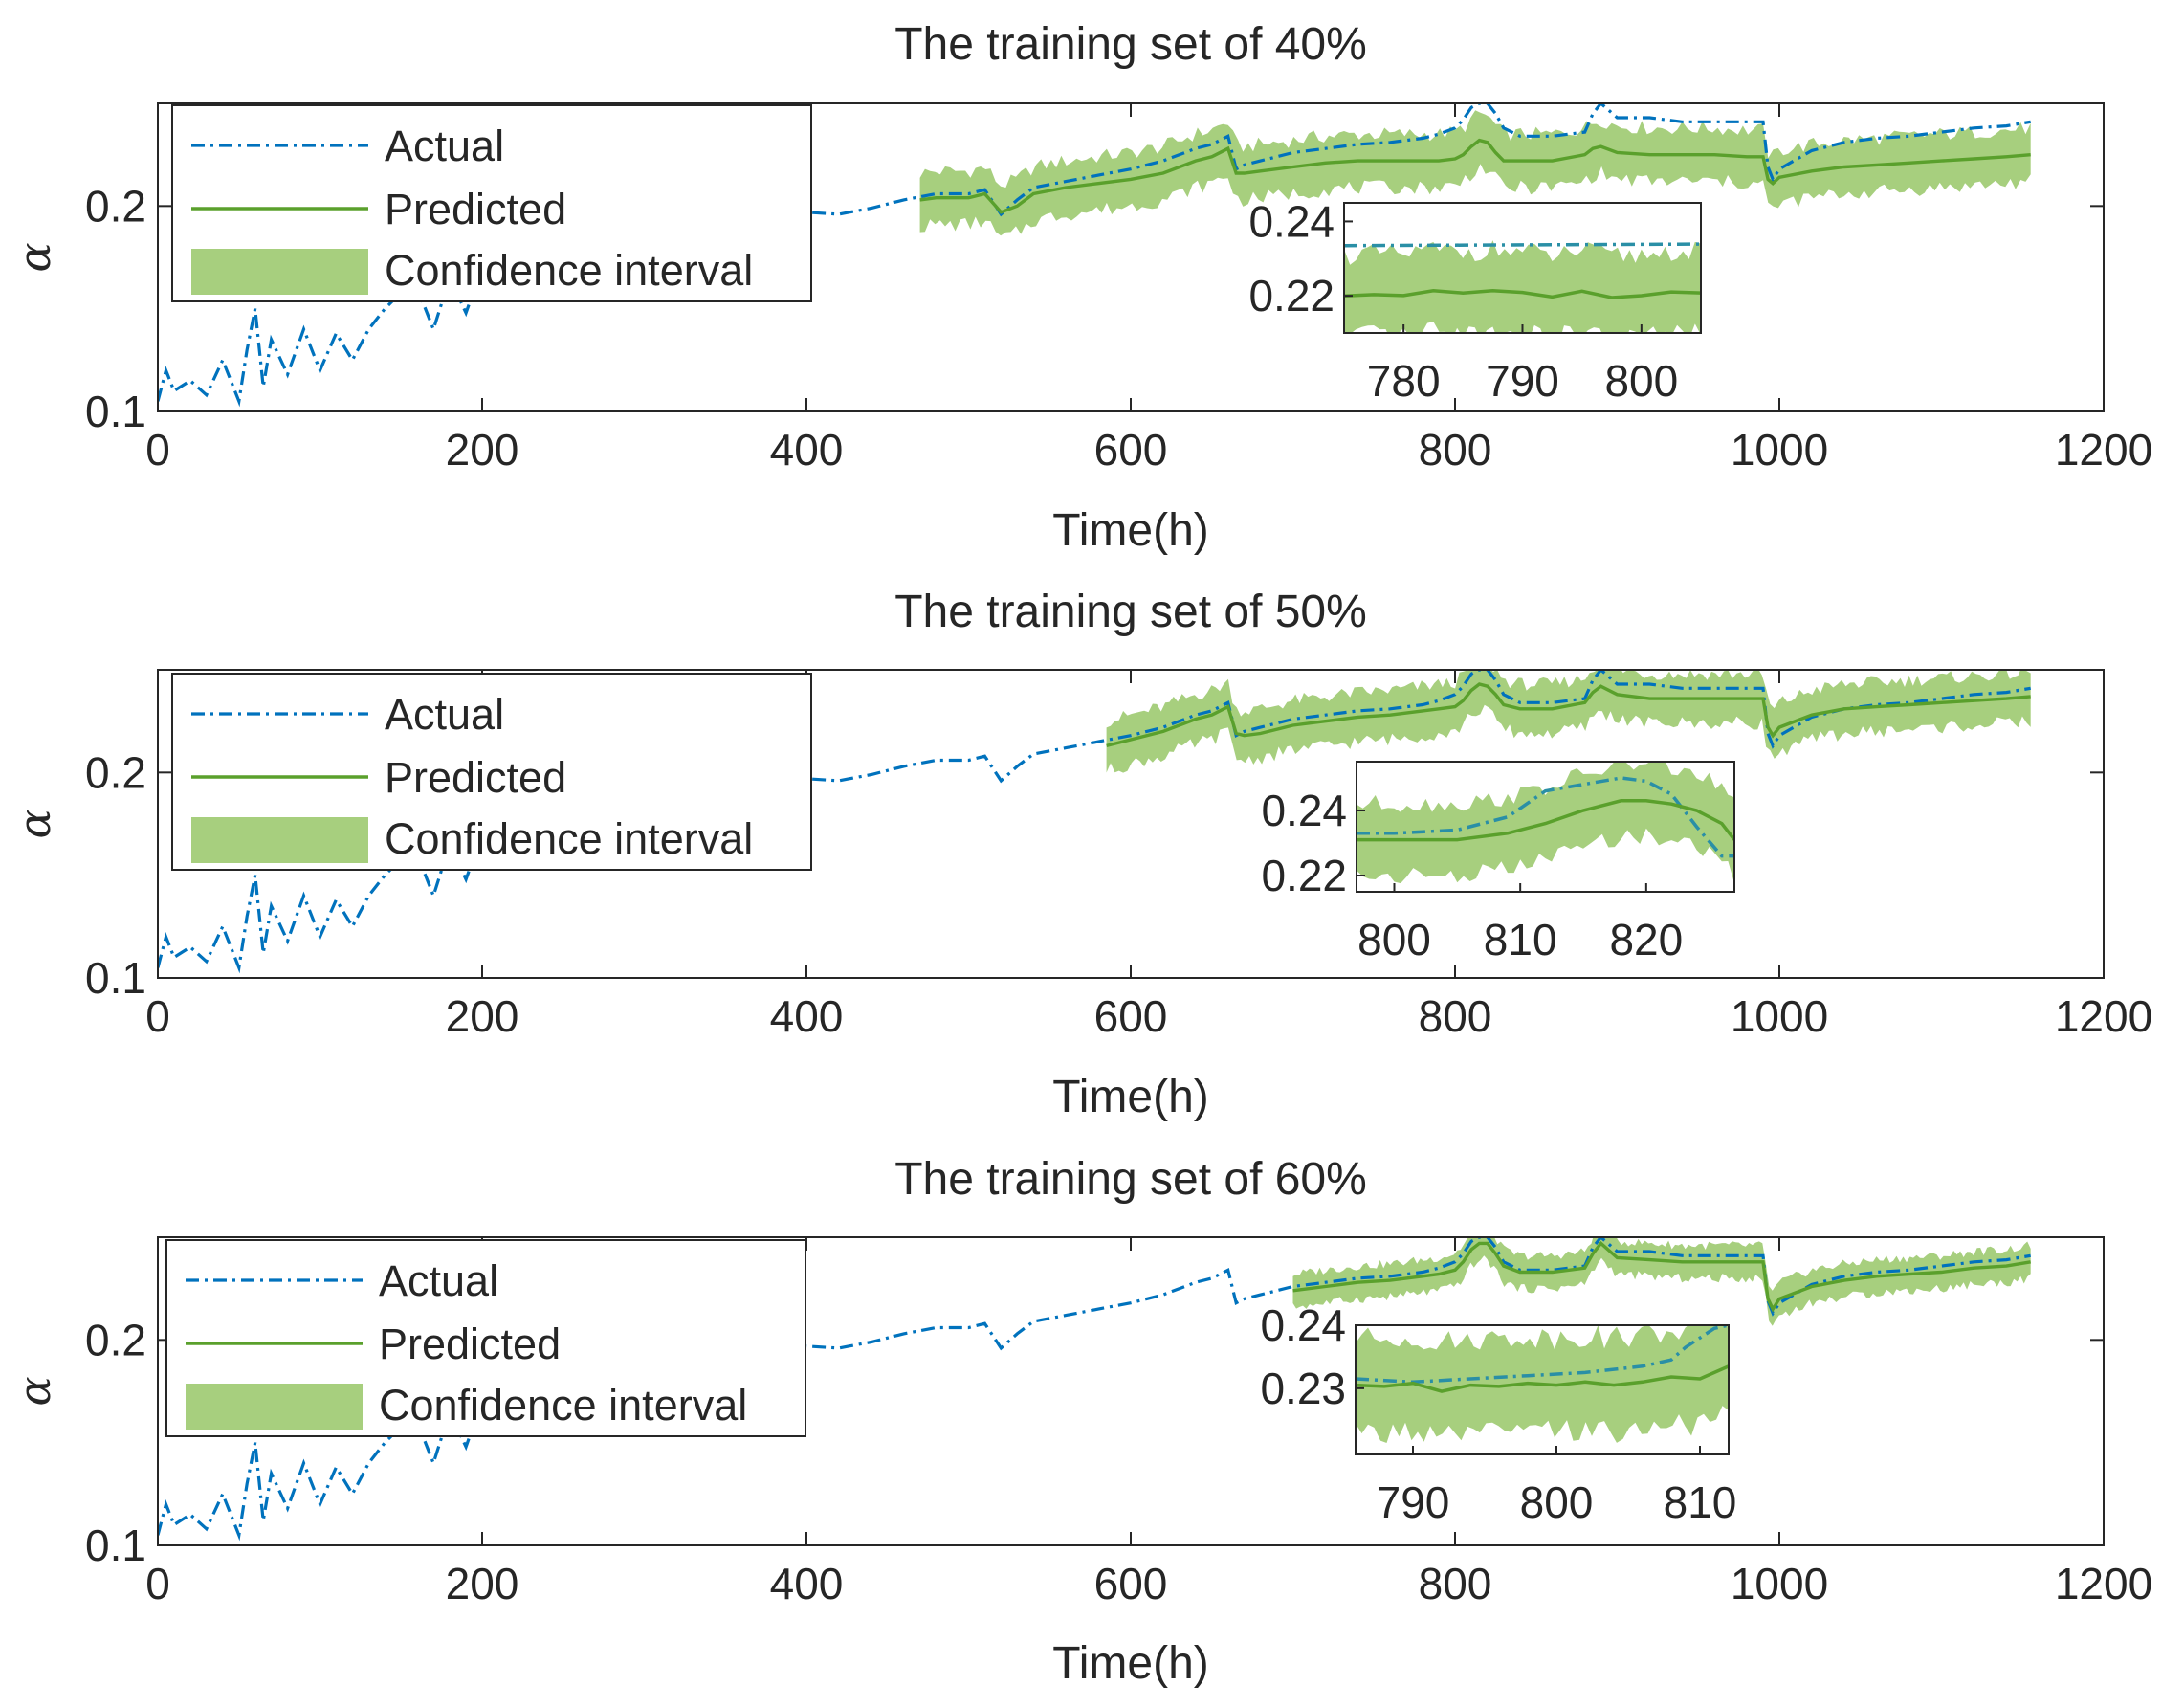 The width and height of the screenshot is (2184, 1708). I want to click on inset-y-tick-label: 0.23, so click(1303, 1389).